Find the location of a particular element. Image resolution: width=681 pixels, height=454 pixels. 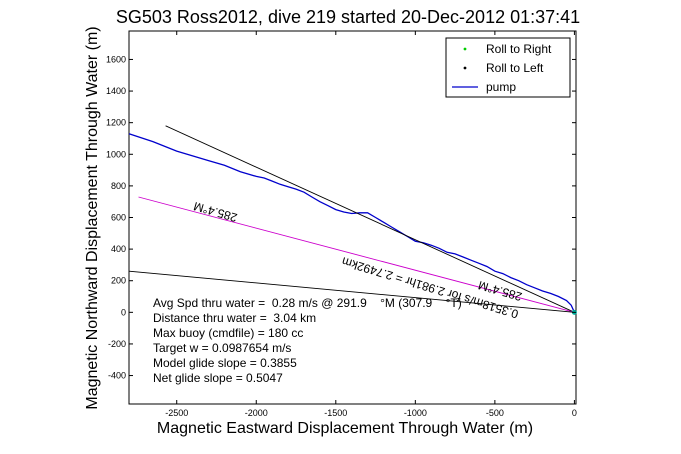

legend-label: Roll to Left is located at coordinates (515, 68).